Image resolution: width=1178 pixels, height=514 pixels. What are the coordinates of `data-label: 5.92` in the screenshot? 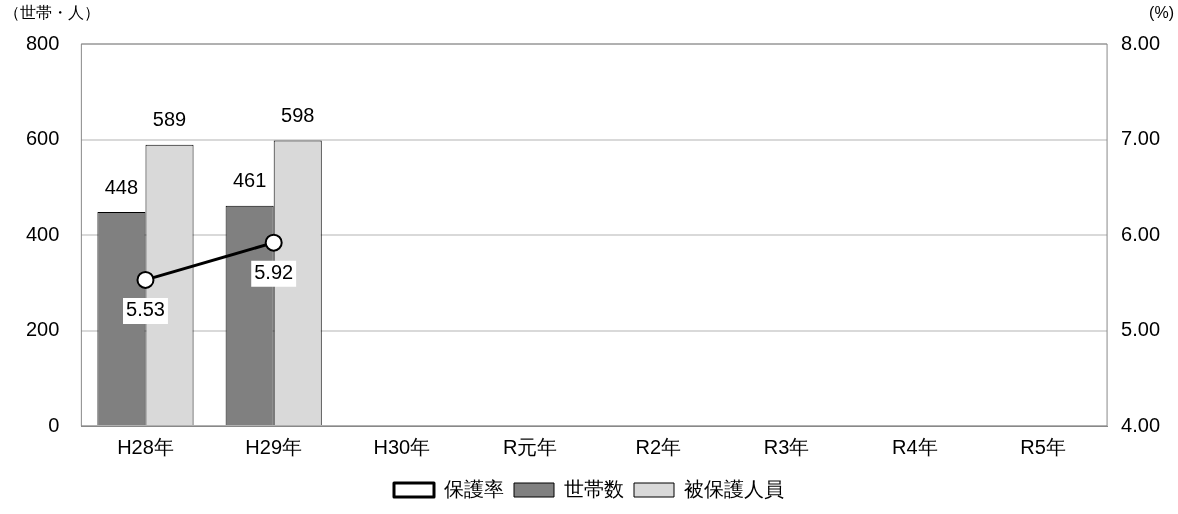 It's located at (274, 272).